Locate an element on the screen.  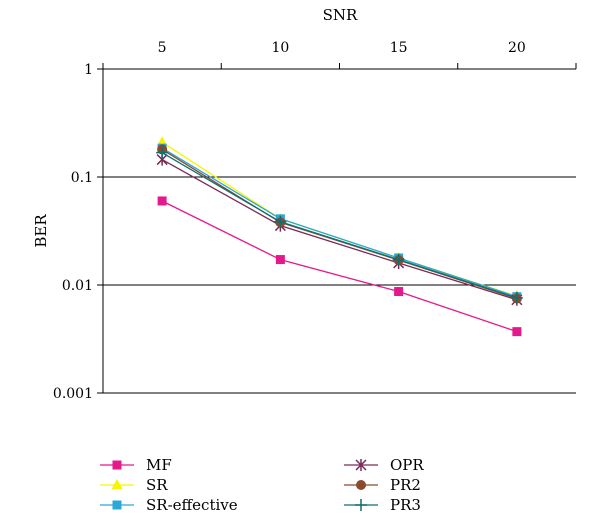
legend-item-pr2: PR2 is located at coordinates (382, 485).